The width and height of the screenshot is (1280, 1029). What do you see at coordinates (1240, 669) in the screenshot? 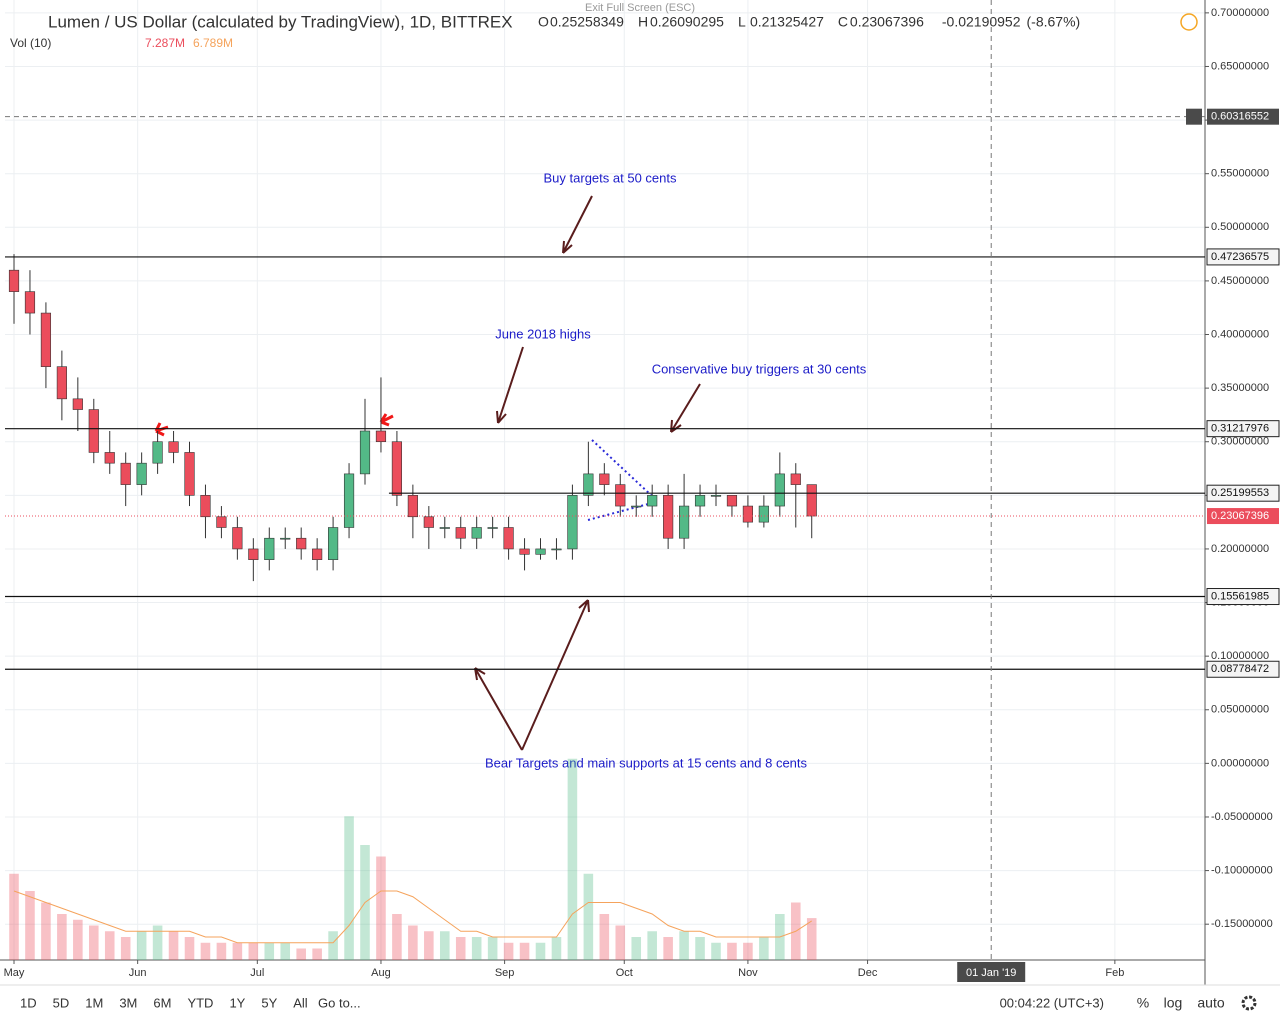
I see `level-tag-label: 0.08778472` at bounding box center [1240, 669].